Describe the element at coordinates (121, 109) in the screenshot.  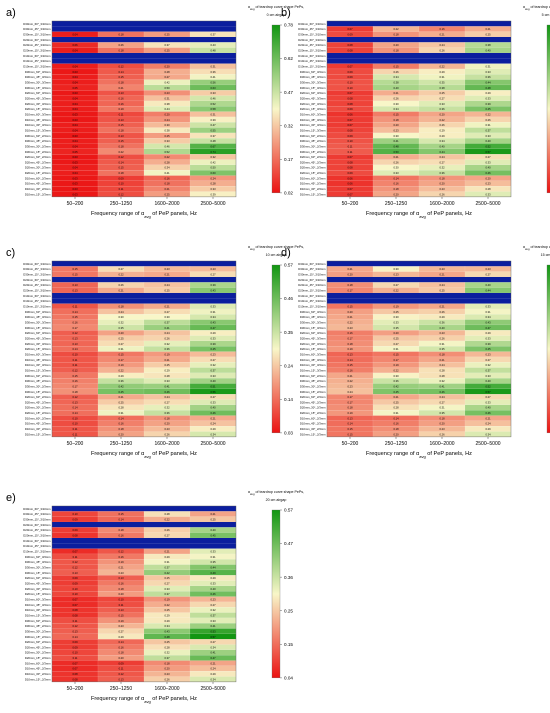
I see `cell-value-label: 0.19` at that location.